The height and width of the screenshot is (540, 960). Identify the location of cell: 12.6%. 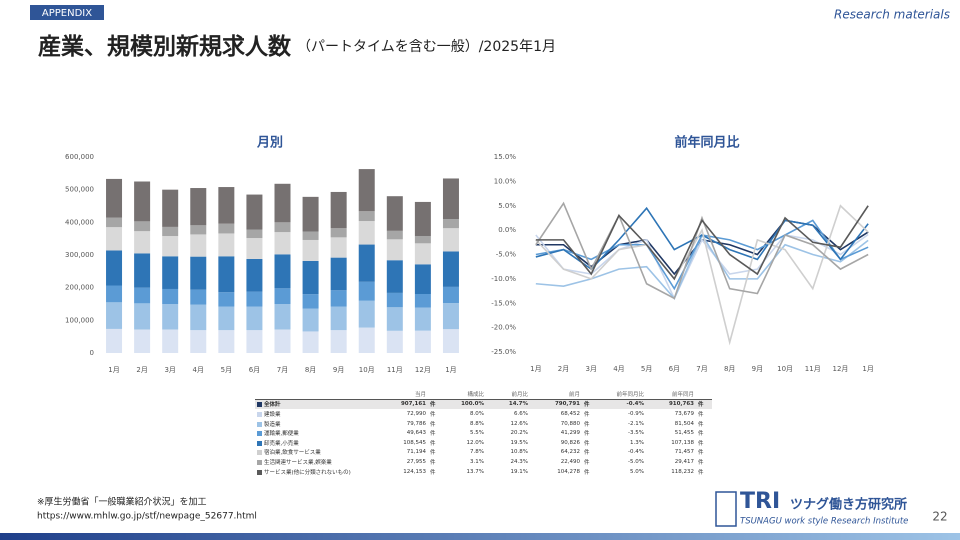
(519, 423).